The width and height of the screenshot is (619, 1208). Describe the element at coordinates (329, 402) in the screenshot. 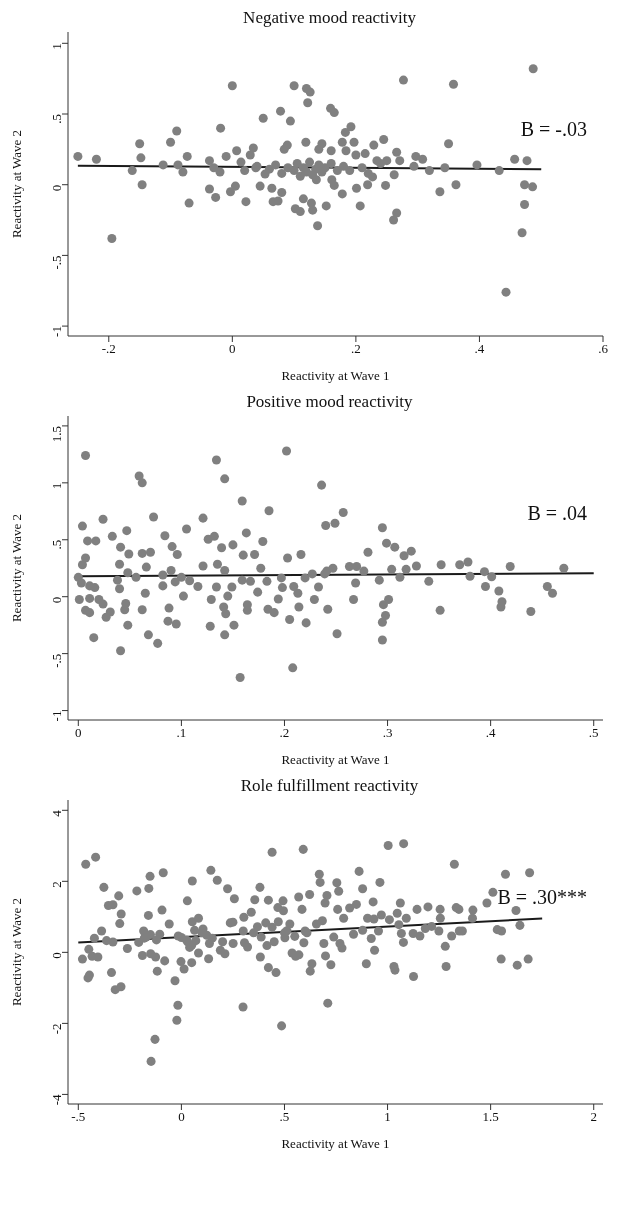

I see `chart-title: Positive mood reactivity` at that location.